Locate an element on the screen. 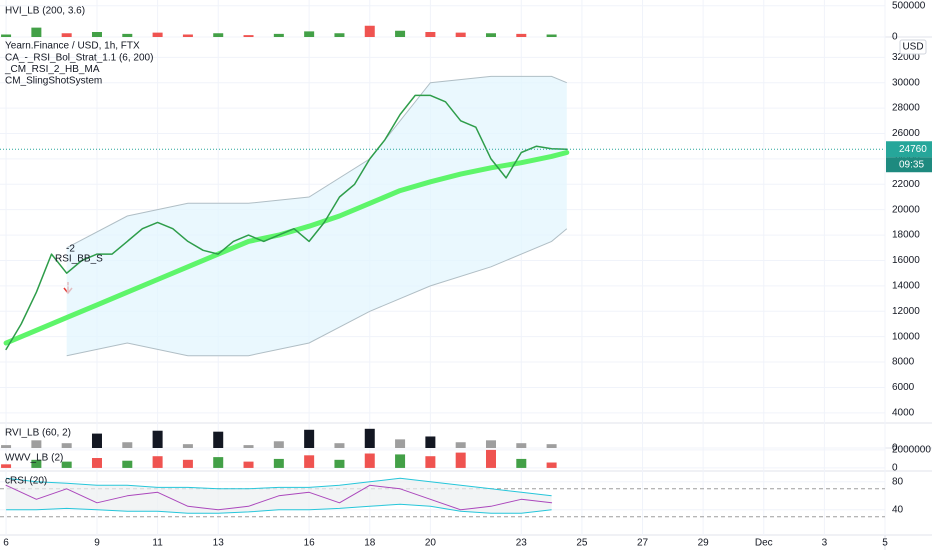  x-tick-label: 11 is located at coordinates (157, 543).